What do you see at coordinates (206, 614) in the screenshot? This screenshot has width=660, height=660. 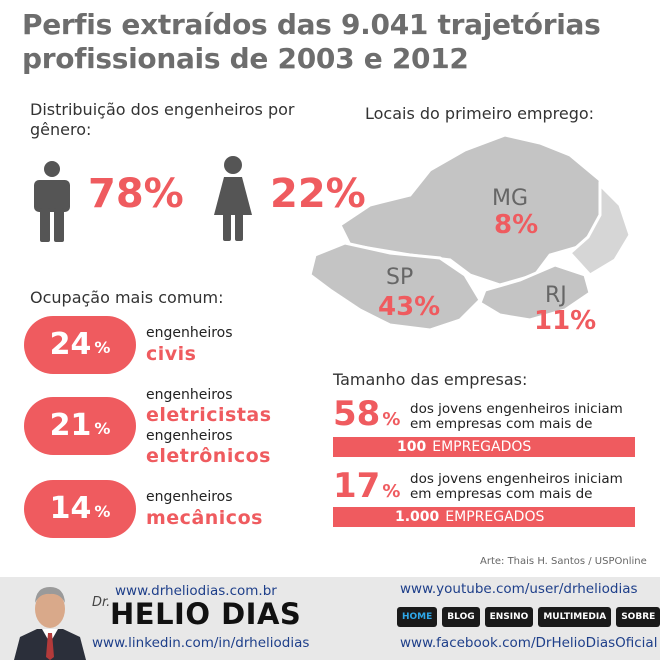 I see `brand-name: HELIO DIAS` at bounding box center [206, 614].